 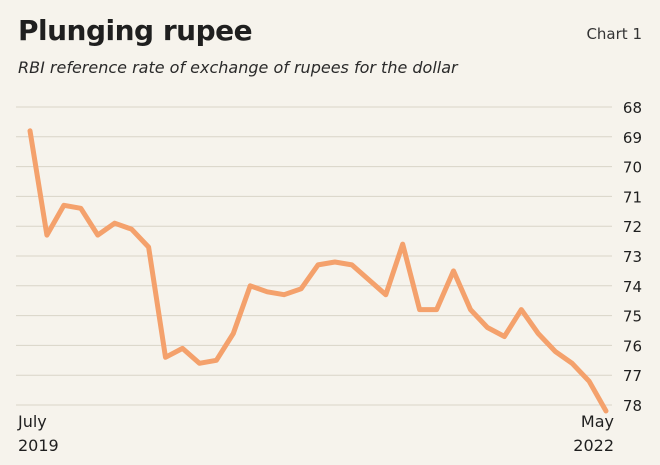 I want to click on y-tick-label: 78, so click(x=632, y=406).